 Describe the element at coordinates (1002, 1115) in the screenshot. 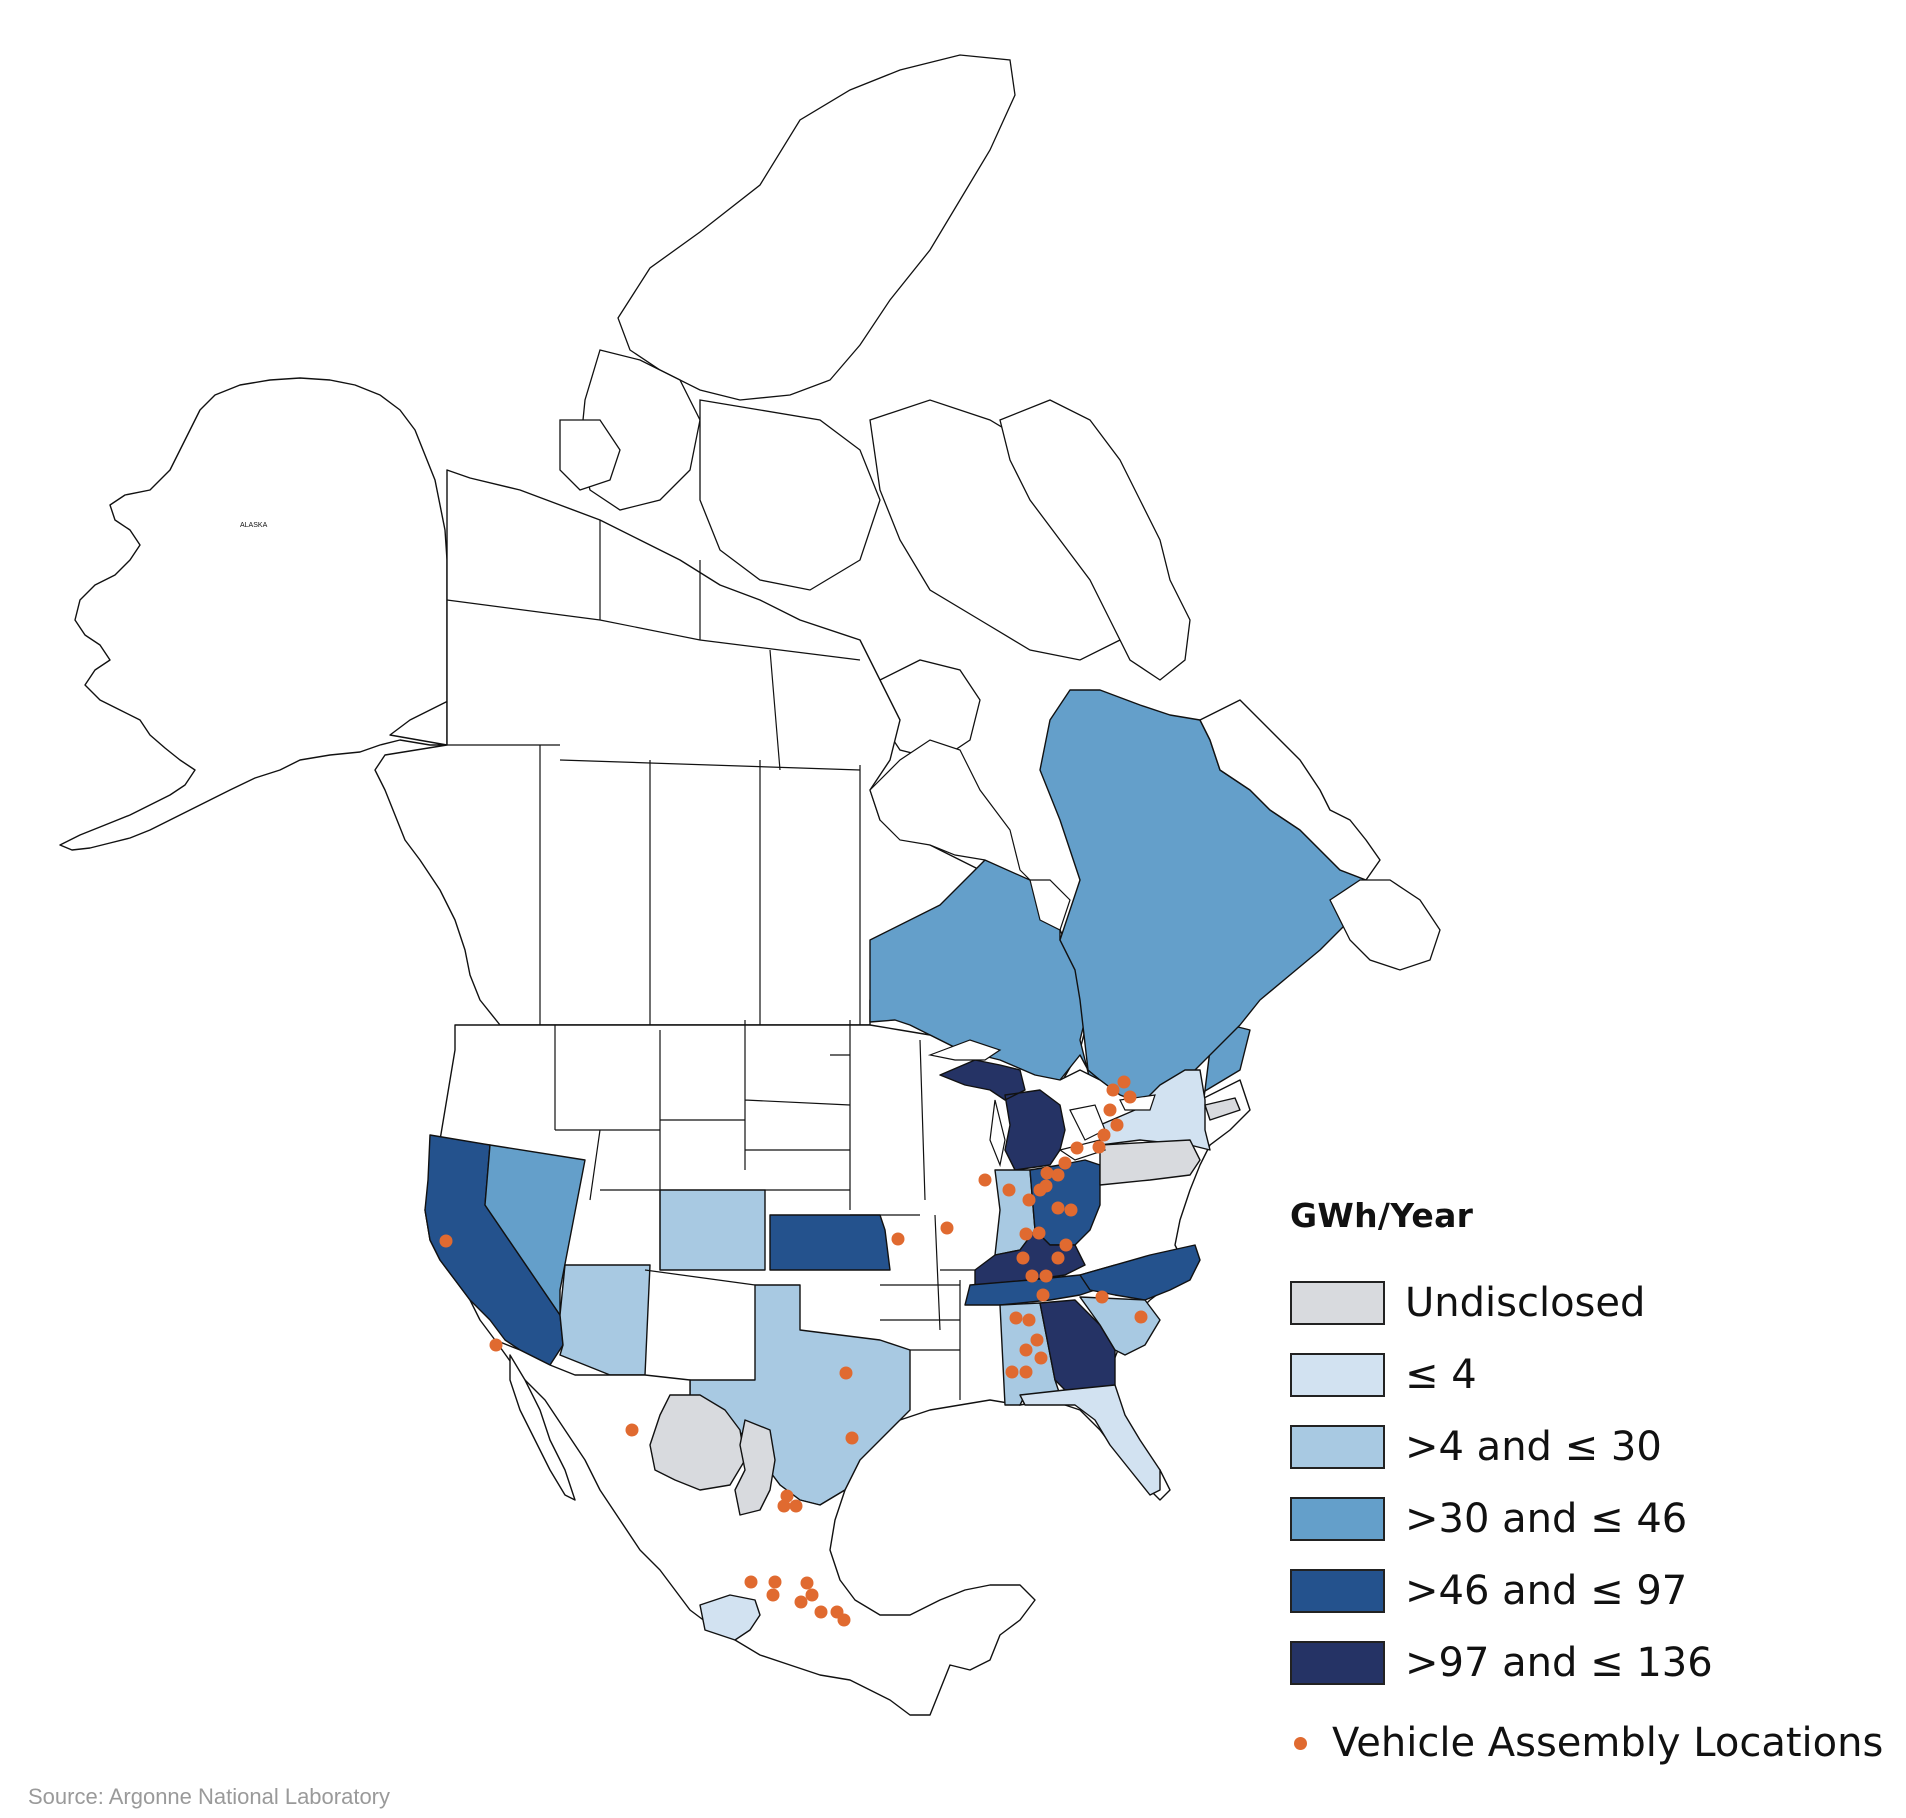

I see `region-michigan` at that location.